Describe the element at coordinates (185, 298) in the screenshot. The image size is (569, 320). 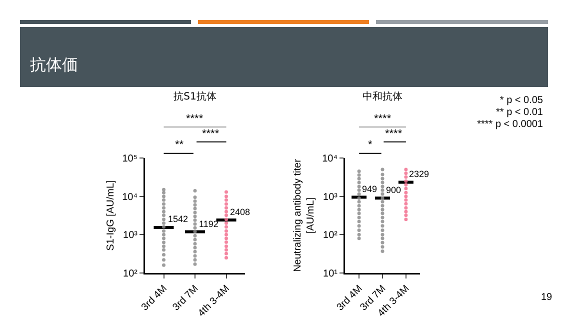
I see `x-tick-label: 3rd 7M` at that location.